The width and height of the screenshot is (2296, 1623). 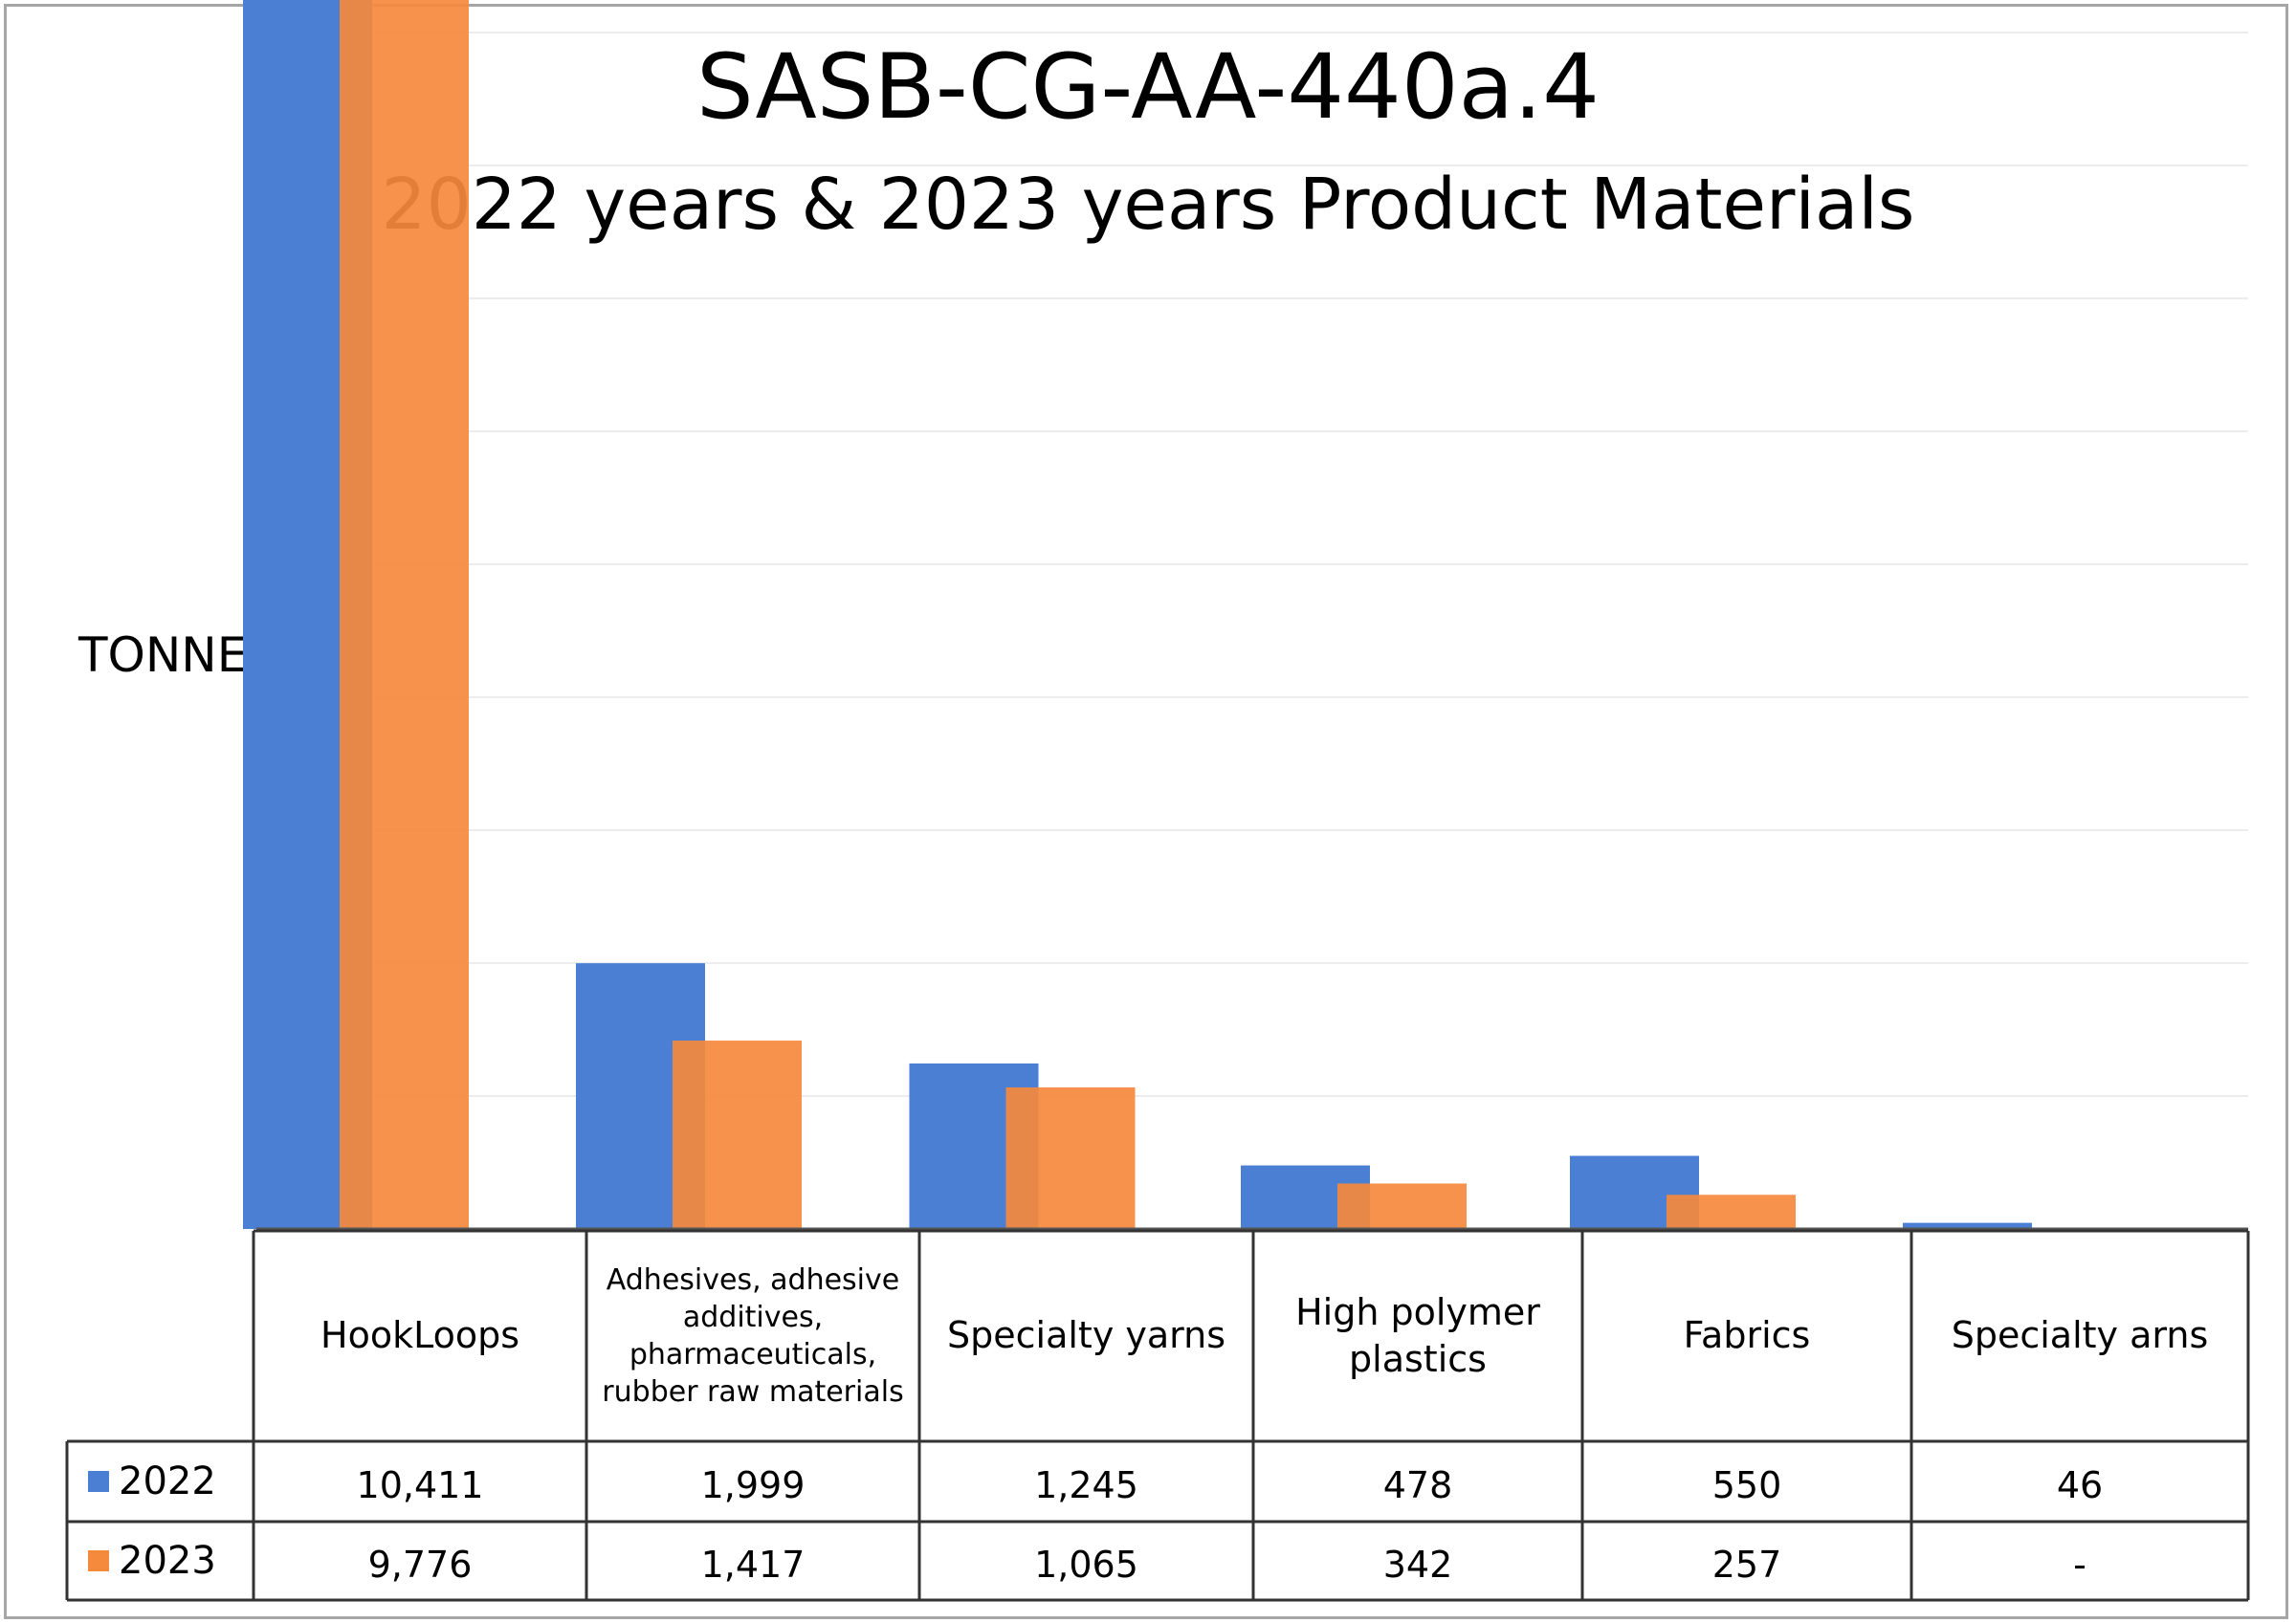 I want to click on bar-2022, so click(x=1968, y=1225).